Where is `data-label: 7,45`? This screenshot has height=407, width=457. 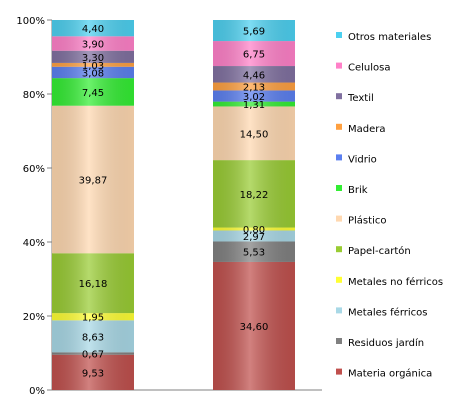 data-label: 7,45 is located at coordinates (93, 93).